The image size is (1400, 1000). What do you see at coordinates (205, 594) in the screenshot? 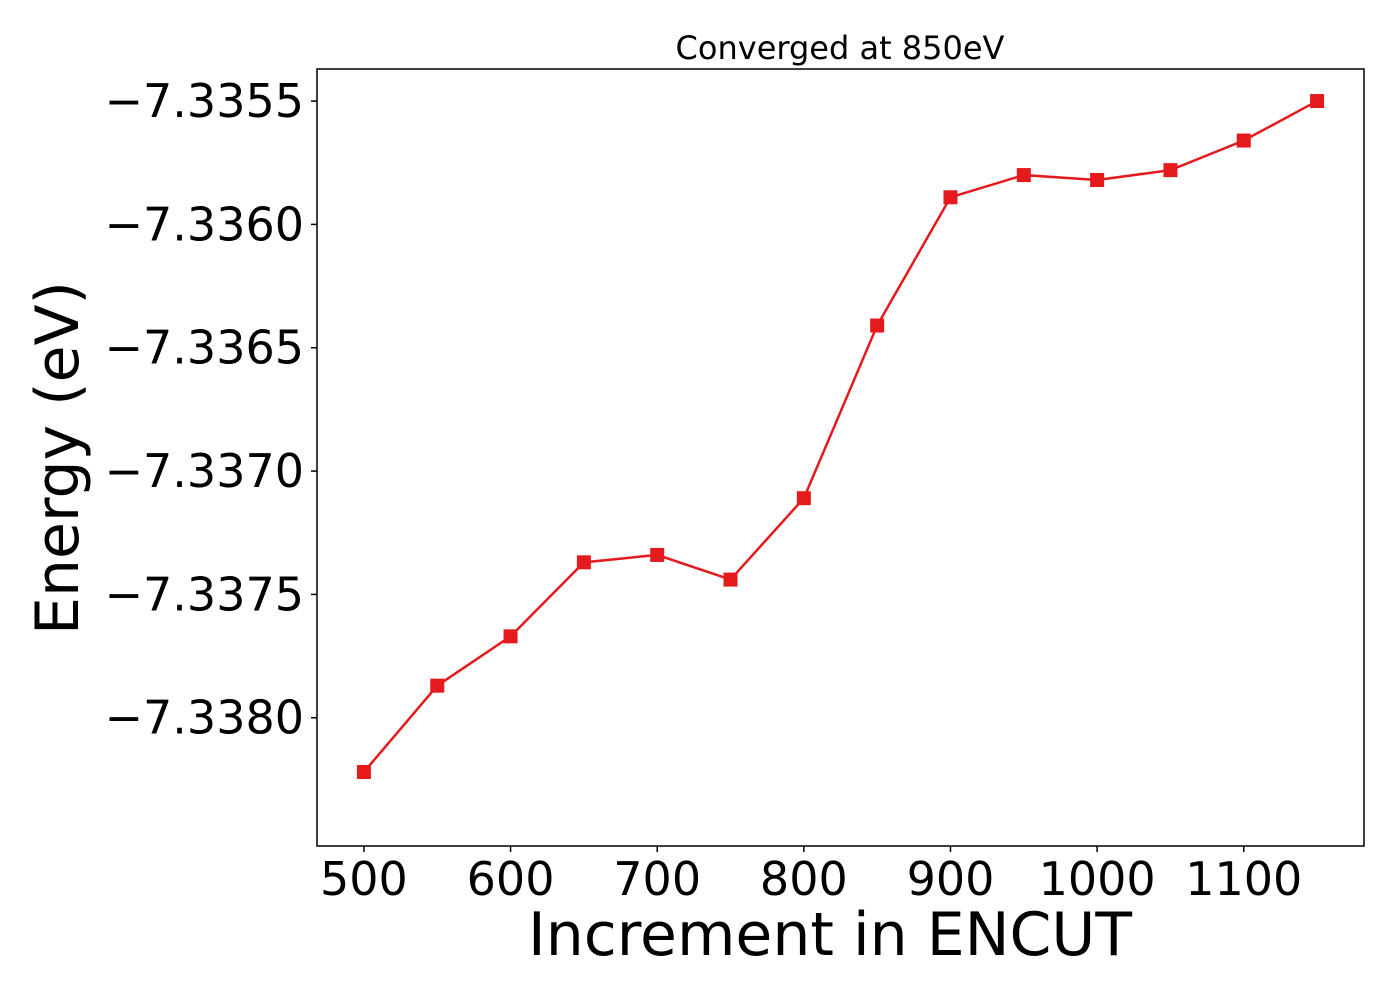
I see `y-tick-label: −7.3375` at bounding box center [205, 594].